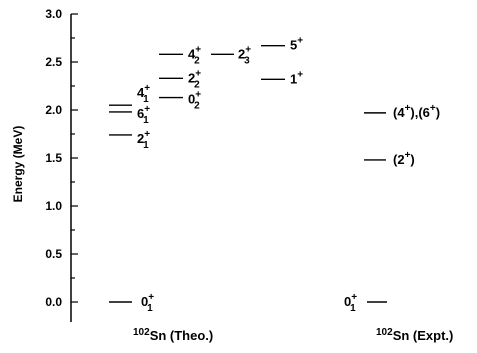  I want to click on level-label: (4+),(6+), so click(416, 111).